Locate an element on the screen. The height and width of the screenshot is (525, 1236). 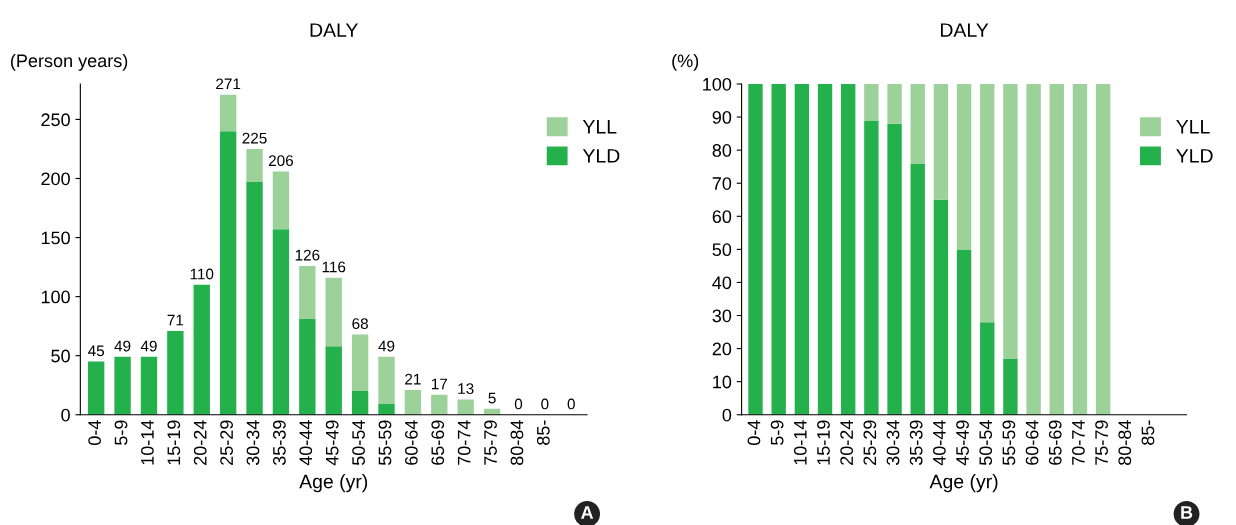
y-tick-label: 100 is located at coordinates (55, 297).